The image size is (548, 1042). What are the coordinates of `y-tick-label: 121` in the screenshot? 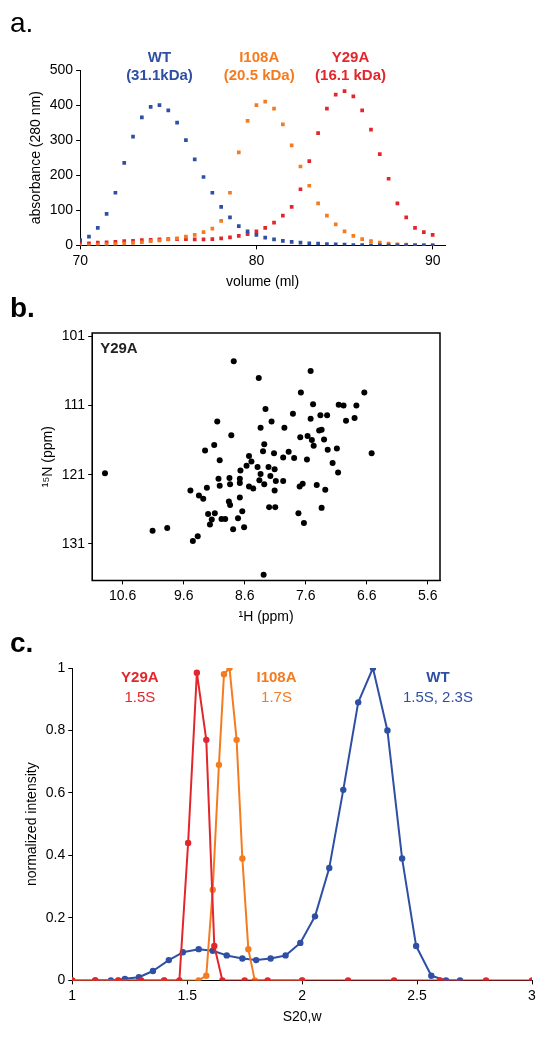 It's located at (73, 473).